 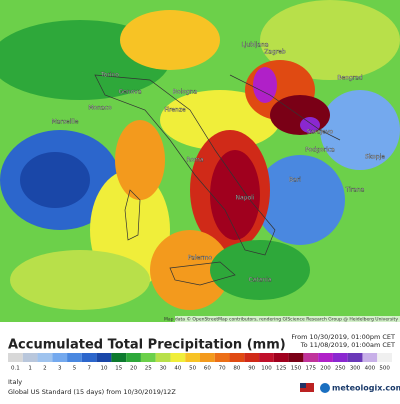 What do you see at coordinates (347, 345) in the screenshot?
I see `to-date: To 11/08/2019, 01:00am CET` at bounding box center [347, 345].